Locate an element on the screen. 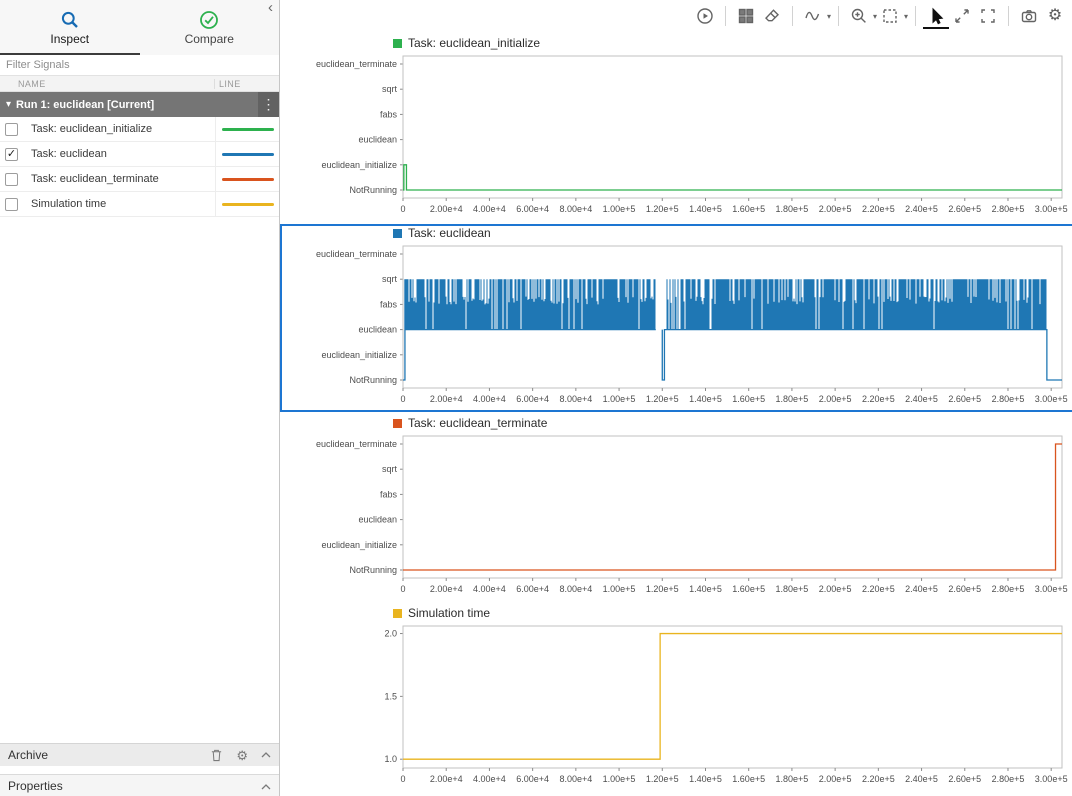 The width and height of the screenshot is (1072, 796). signal-style-button is located at coordinates (813, 16).